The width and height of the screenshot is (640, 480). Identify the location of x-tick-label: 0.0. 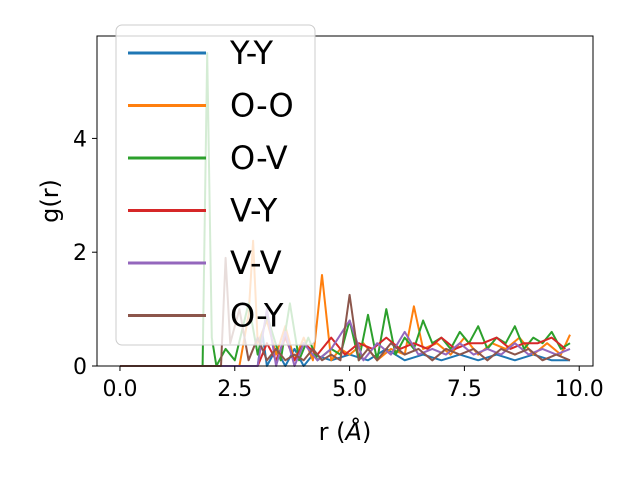
(119, 389).